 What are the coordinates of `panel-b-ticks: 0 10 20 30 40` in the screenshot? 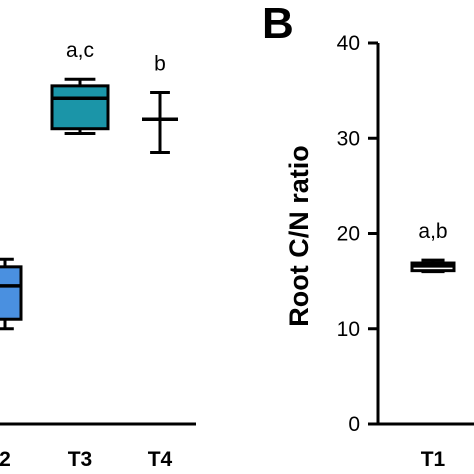 It's located at (357, 234).